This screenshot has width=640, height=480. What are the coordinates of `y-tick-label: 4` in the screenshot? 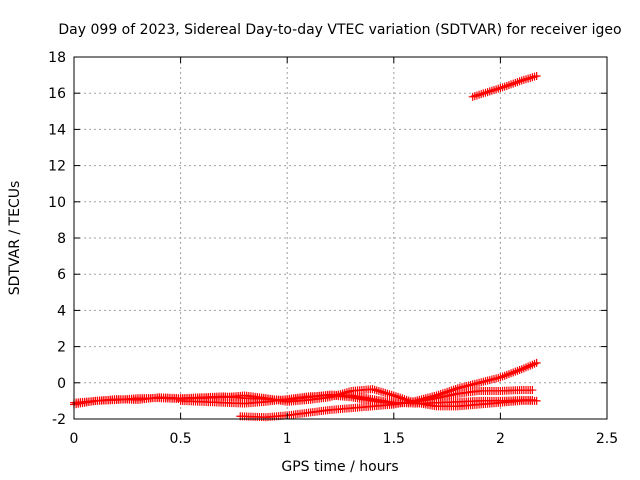 It's located at (61, 311).